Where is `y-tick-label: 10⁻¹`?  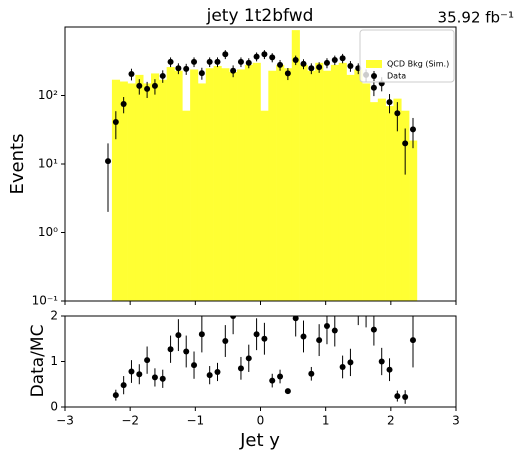
y-tick-label: 10⁻¹ is located at coordinates (45, 301).